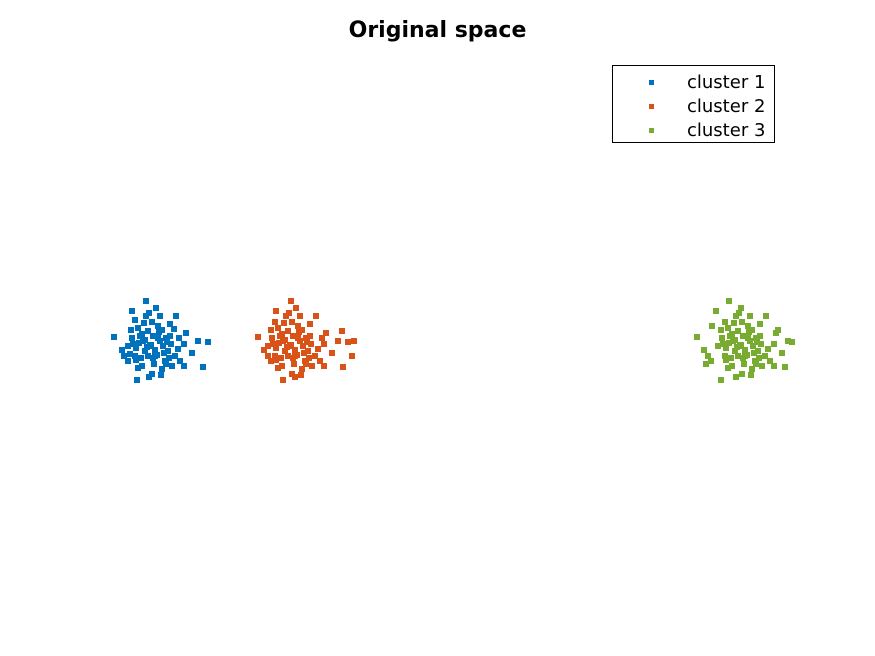  I want to click on legend-label-cluster-3: cluster 3, so click(726, 130).